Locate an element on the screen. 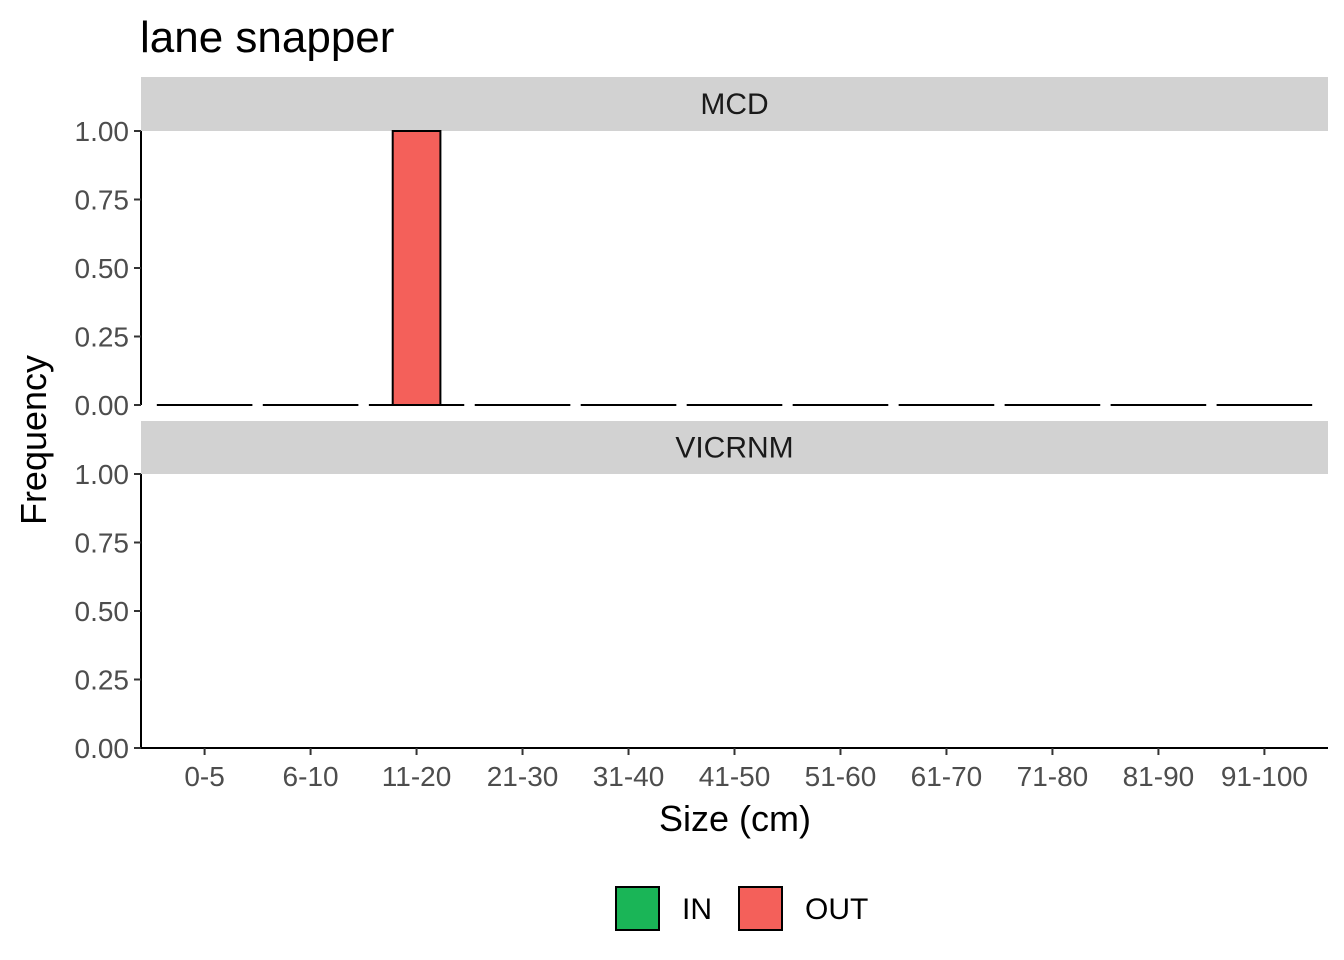  legend-label-in: IN is located at coordinates (697, 909).